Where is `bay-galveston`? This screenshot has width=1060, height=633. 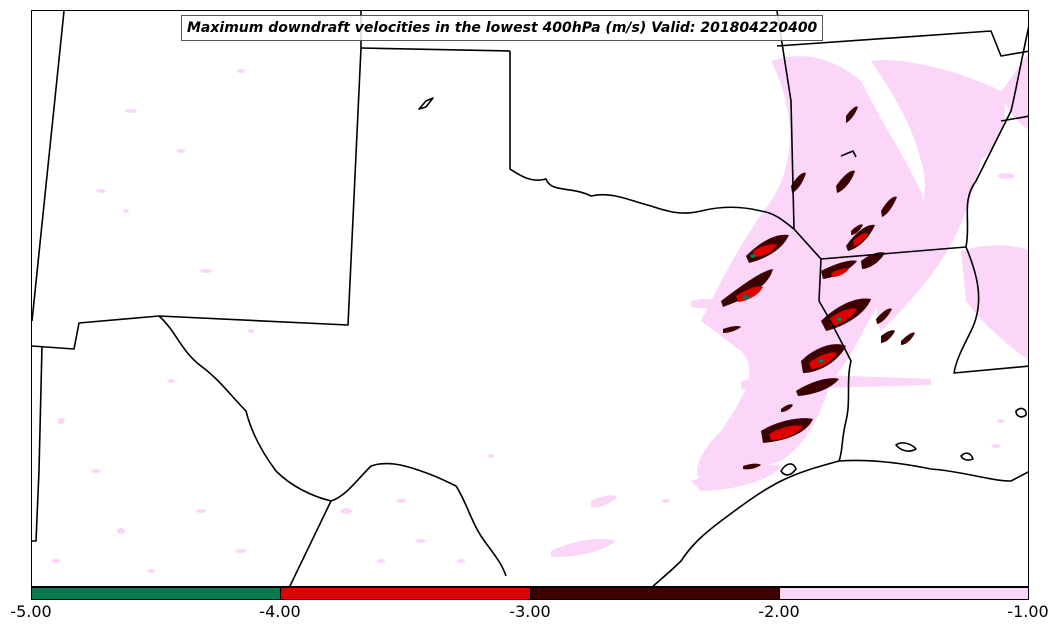 bay-galveston is located at coordinates (788, 469).